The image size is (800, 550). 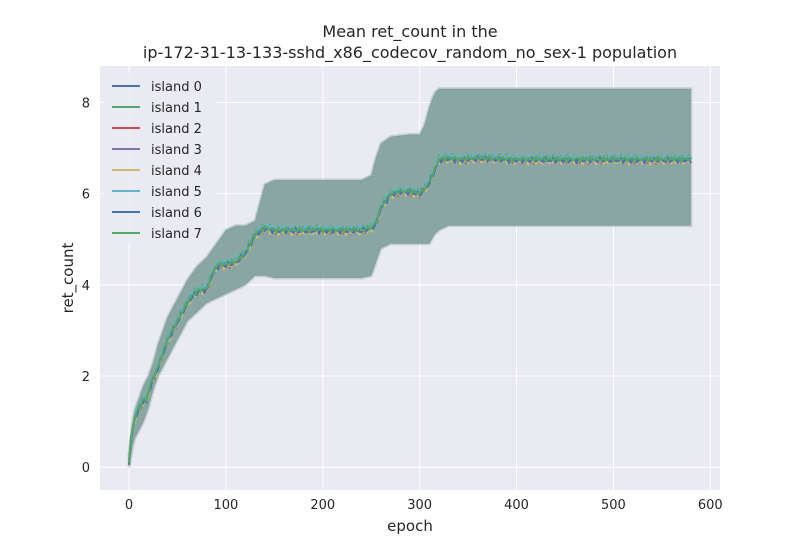 What do you see at coordinates (86, 286) in the screenshot?
I see `y-tick-label: 4` at bounding box center [86, 286].